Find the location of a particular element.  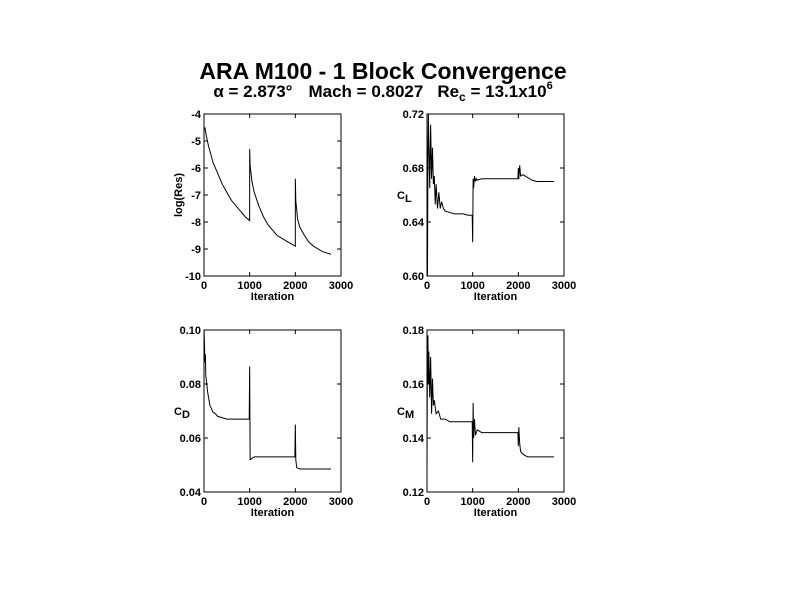

figure-subtitle: α = 2.873° Mach = 0.8027 Rec = 13.1x106 is located at coordinates (382, 92).